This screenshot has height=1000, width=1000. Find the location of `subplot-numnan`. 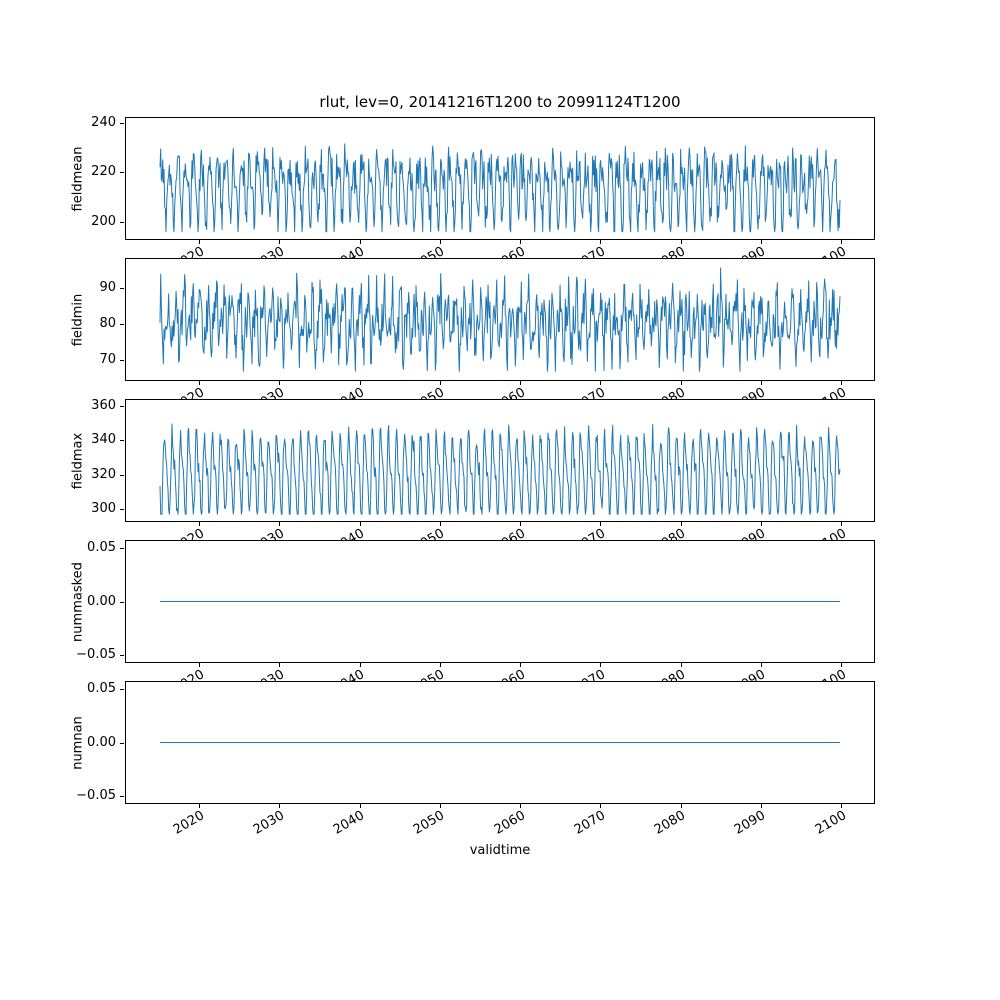

subplot-numnan is located at coordinates (500, 742).